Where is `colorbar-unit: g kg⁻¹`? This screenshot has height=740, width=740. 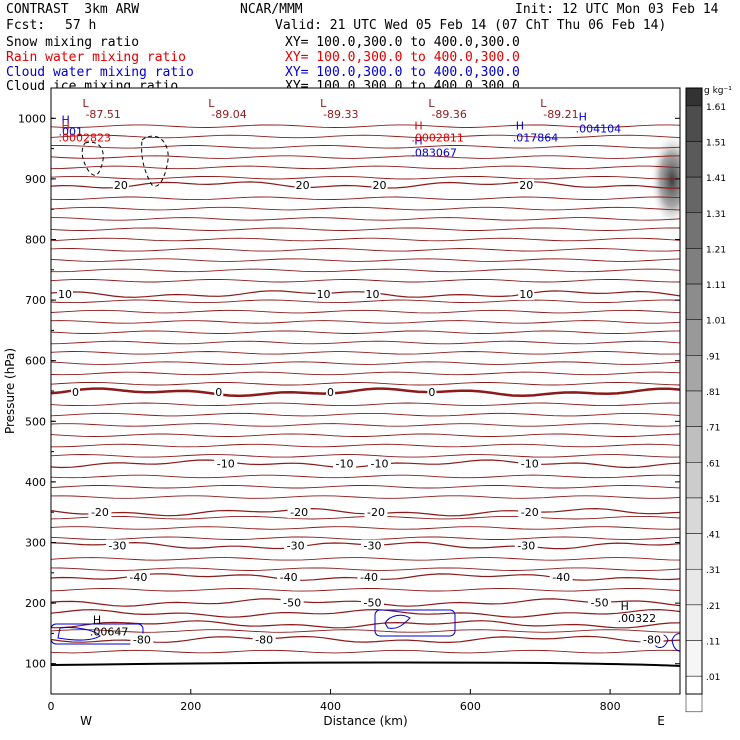 colorbar-unit: g kg⁻¹ is located at coordinates (718, 91).